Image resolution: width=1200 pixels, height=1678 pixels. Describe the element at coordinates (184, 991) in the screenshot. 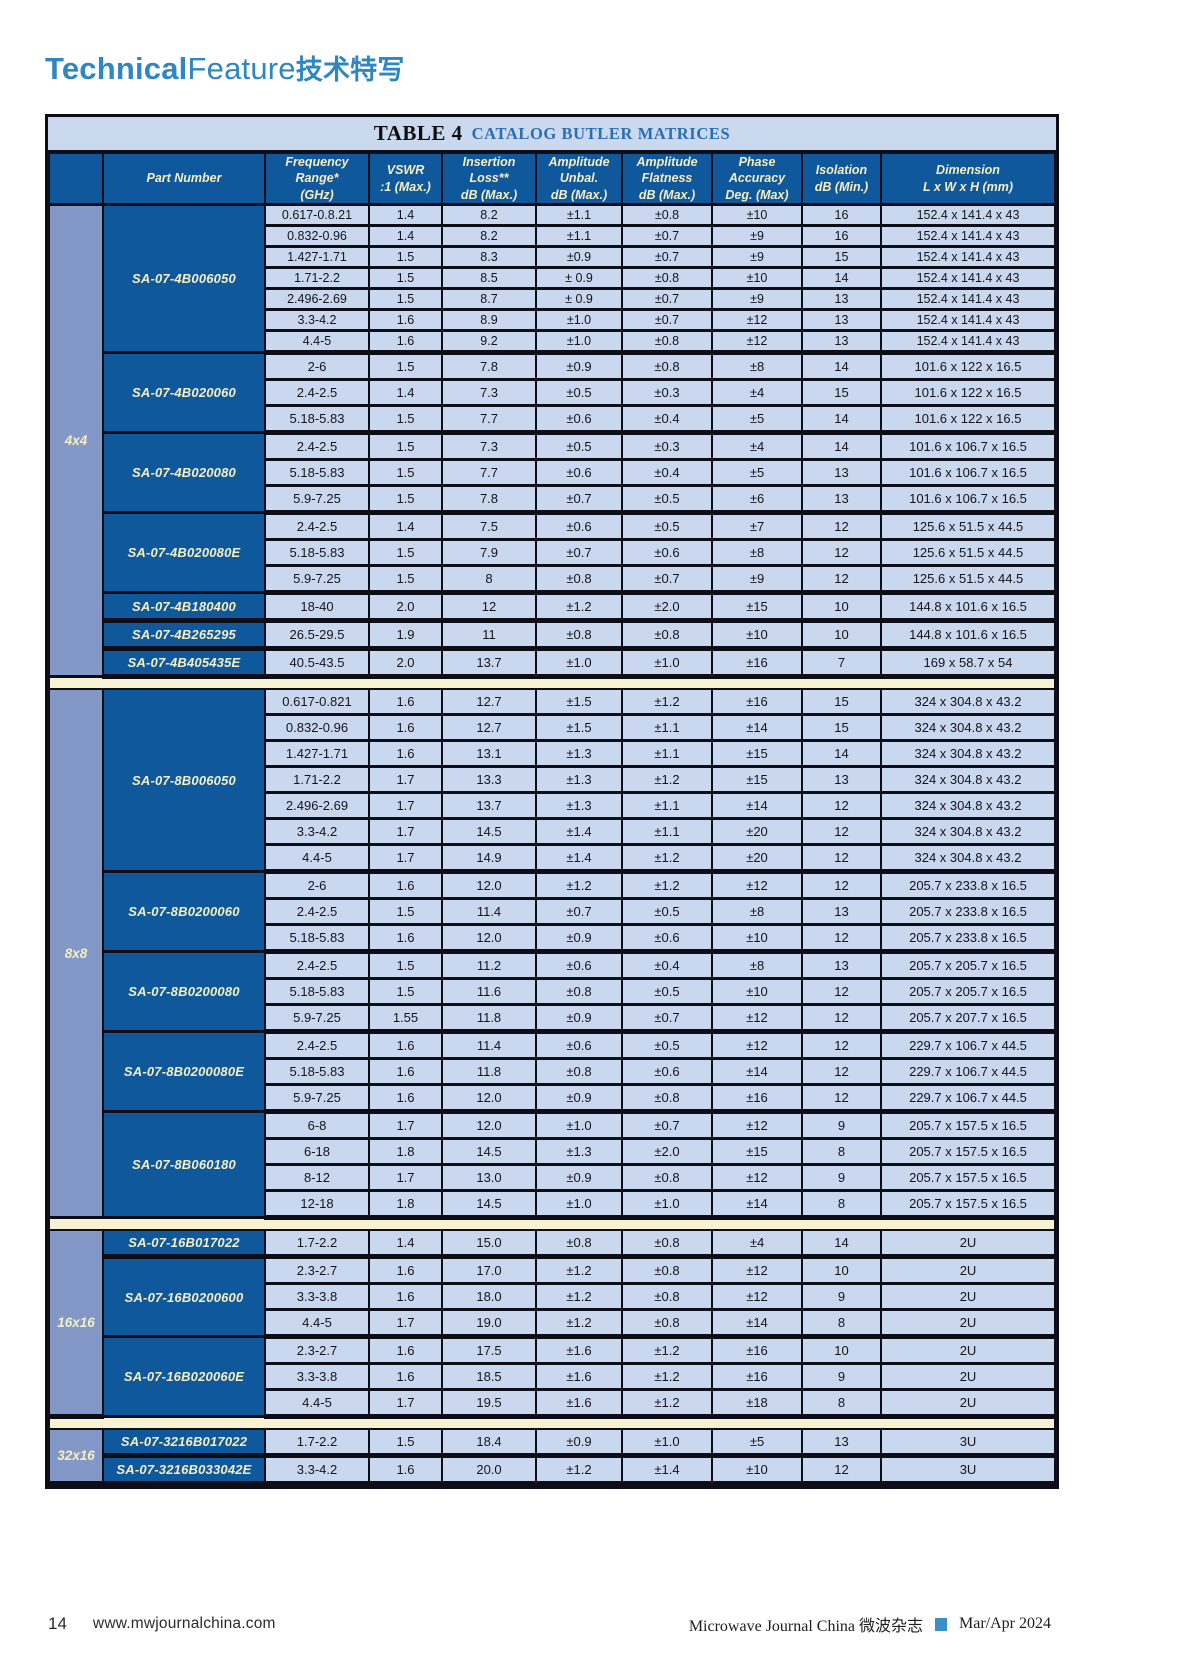

I see `part-number-cell: SA-07-8B0200080` at that location.